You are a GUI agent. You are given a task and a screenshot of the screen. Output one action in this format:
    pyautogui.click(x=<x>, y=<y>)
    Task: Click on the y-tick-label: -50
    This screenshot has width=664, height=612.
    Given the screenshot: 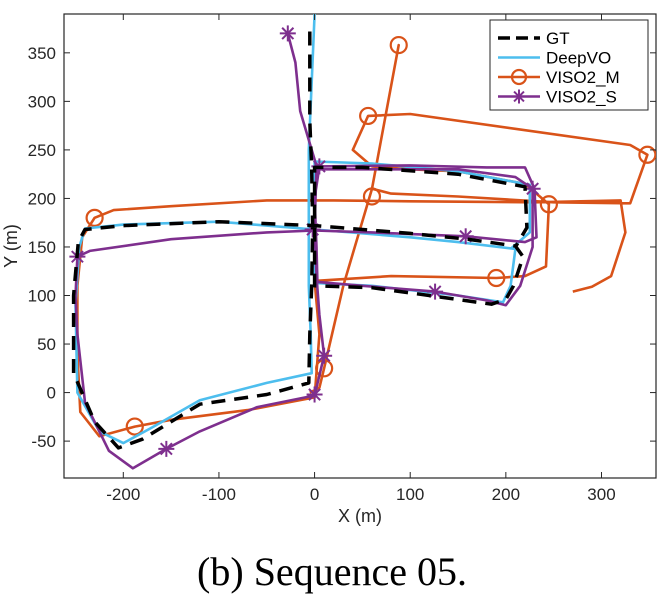 What is the action you would take?
    pyautogui.click(x=43, y=441)
    